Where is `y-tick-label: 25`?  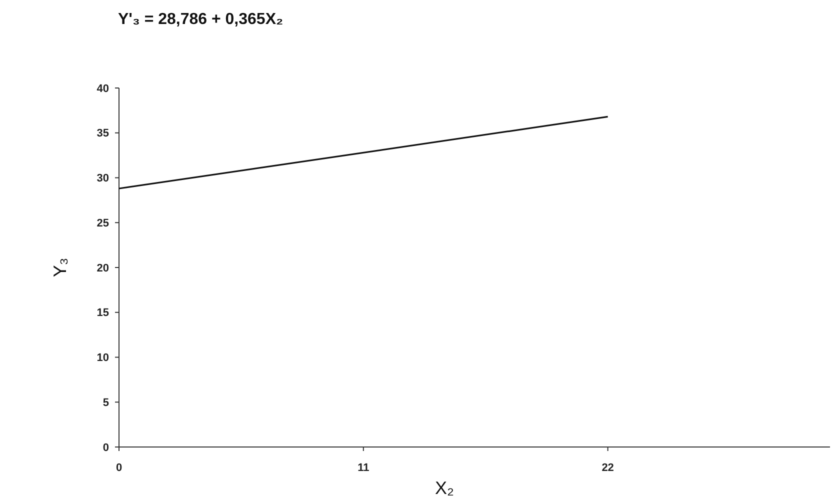 y-tick-label: 25 is located at coordinates (102, 223).